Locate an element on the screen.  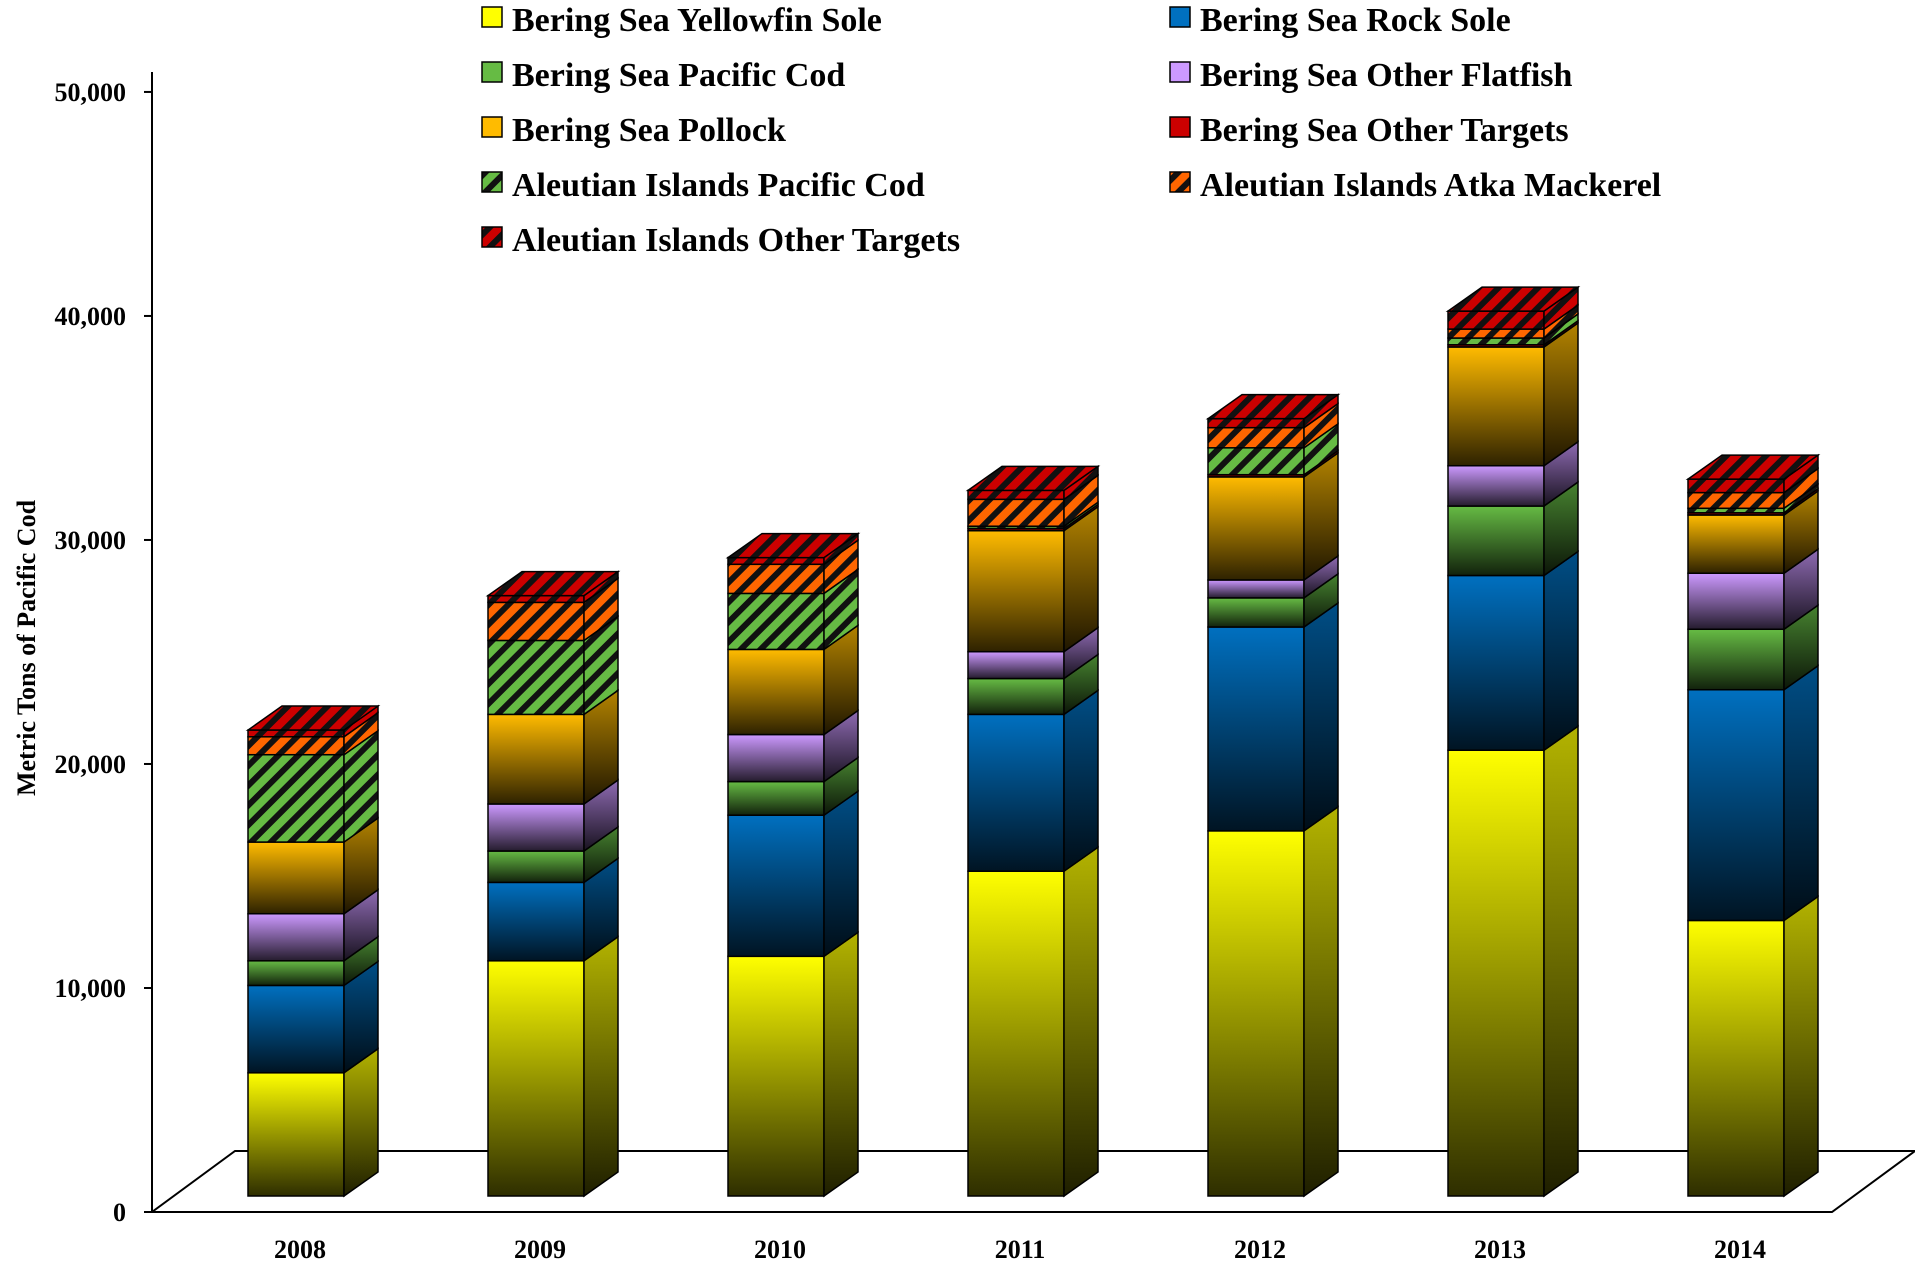
bering-sea-rock-sole-bar-2012 is located at coordinates (1256, 729).